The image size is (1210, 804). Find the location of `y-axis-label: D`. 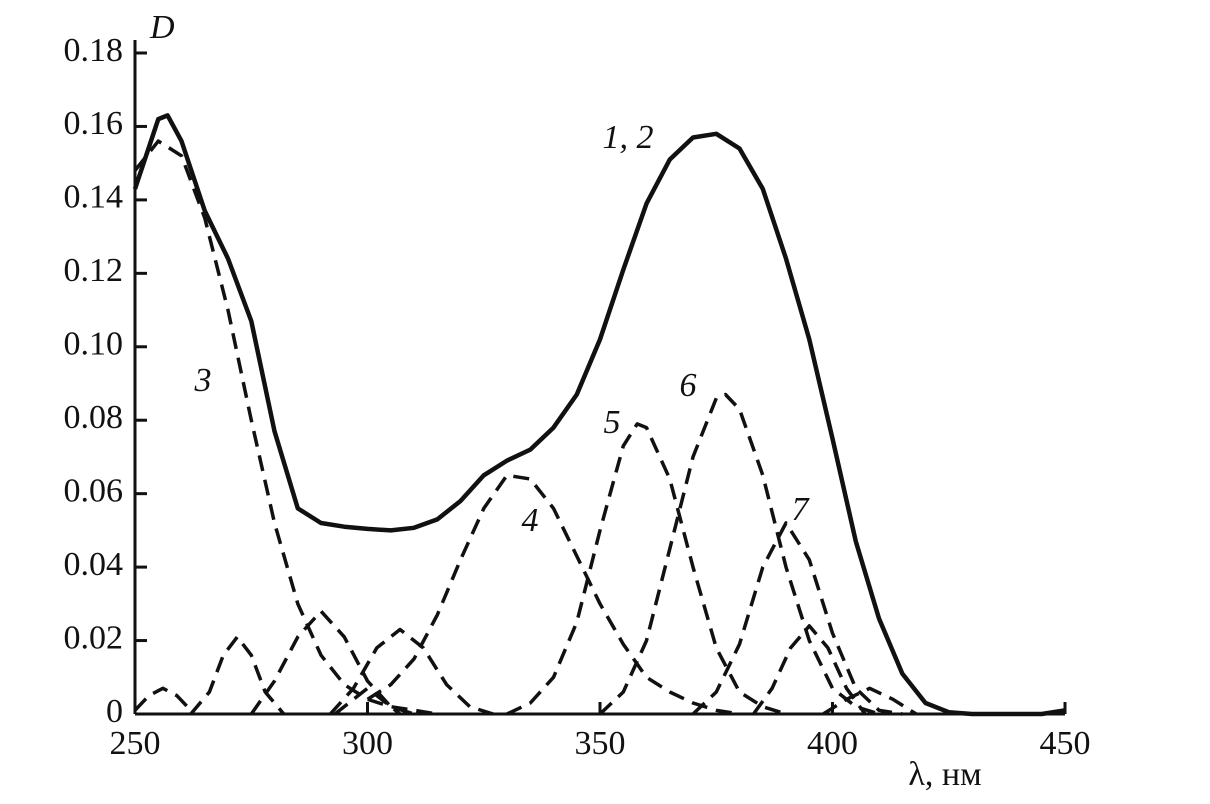

y-axis-label: D is located at coordinates (162, 27).